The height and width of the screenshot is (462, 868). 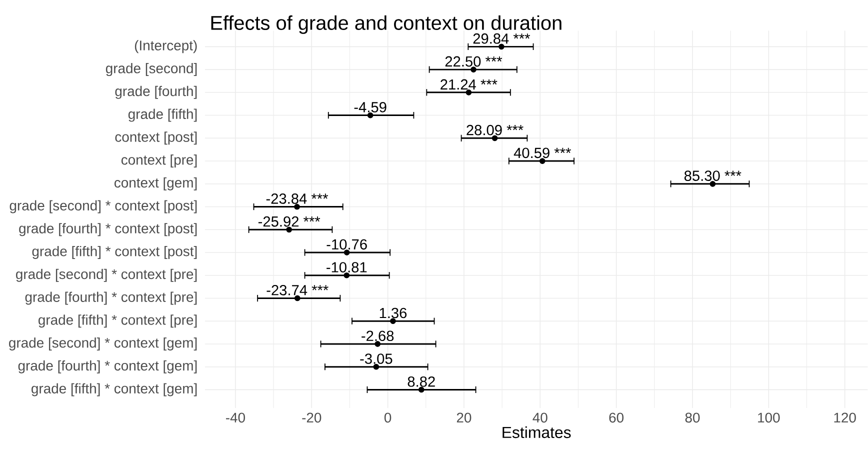 What do you see at coordinates (473, 61) in the screenshot?
I see `data-label: 22.50 ***` at bounding box center [473, 61].